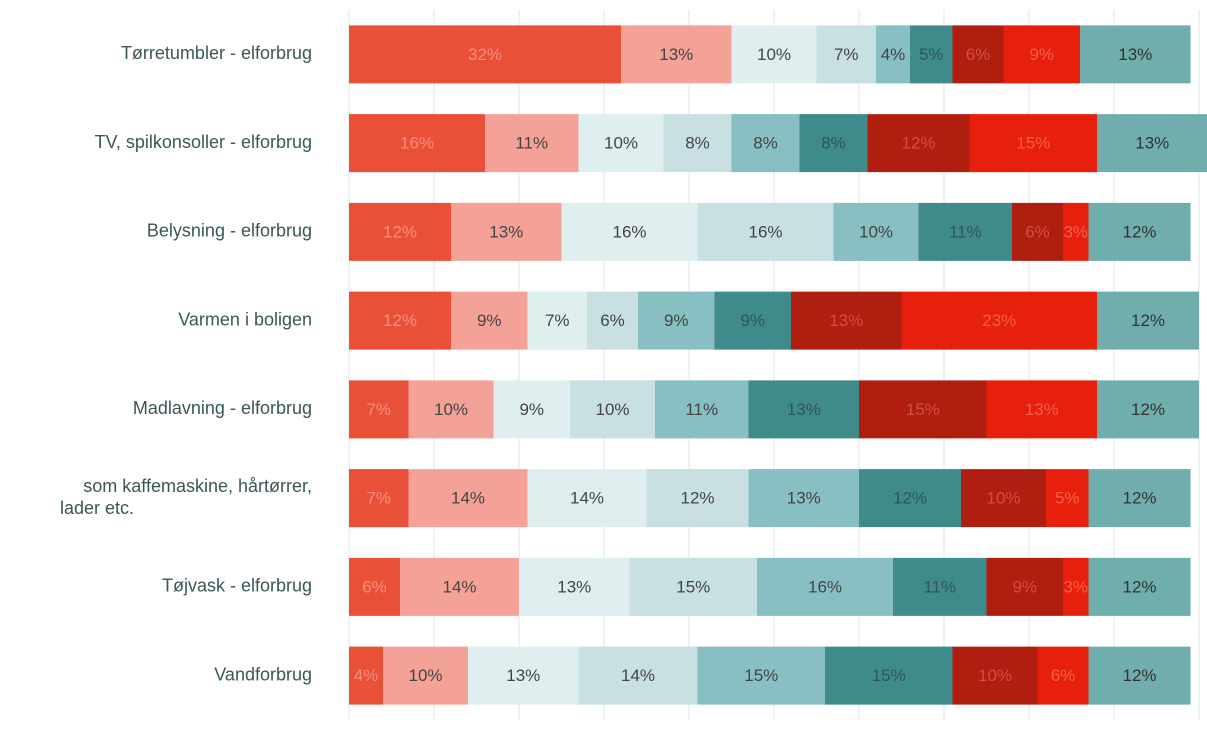 Image resolution: width=1207 pixels, height=745 pixels. Describe the element at coordinates (263, 674) in the screenshot. I see `category-label: Vandforbrug` at that location.